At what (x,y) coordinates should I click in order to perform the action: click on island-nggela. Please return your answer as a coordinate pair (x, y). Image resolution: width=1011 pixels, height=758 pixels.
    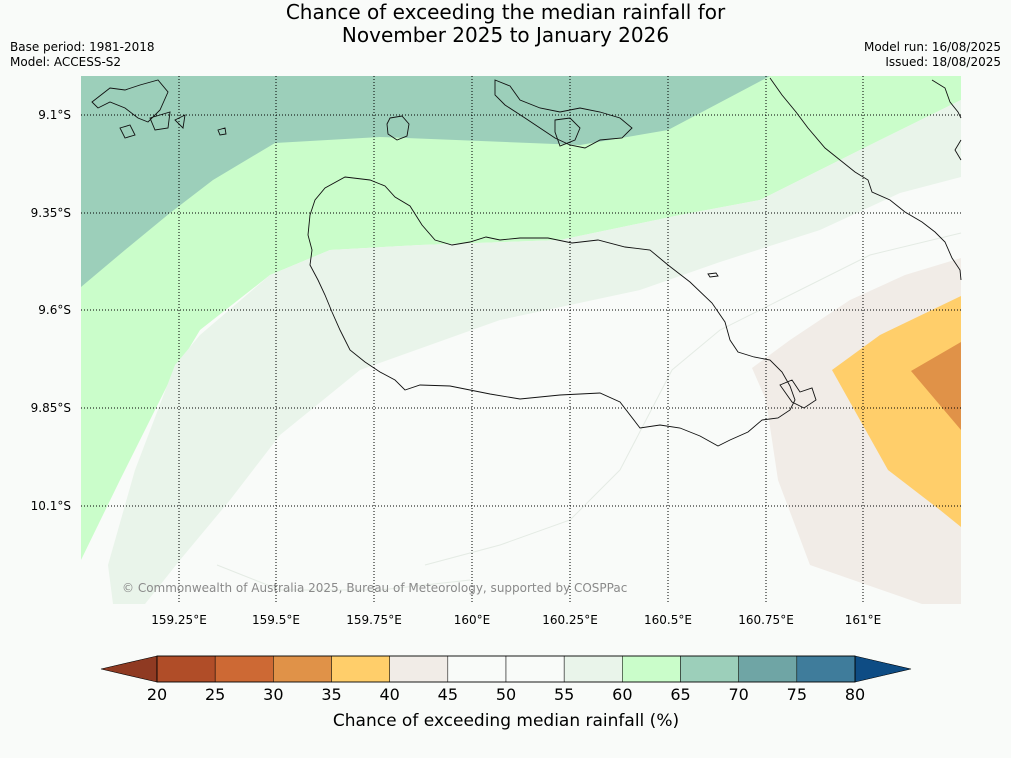
    Looking at the image, I should click on (563, 114).